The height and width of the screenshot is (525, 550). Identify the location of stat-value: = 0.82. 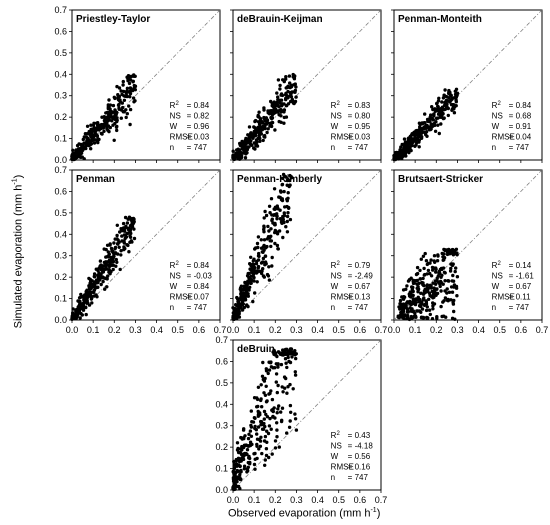
(198, 116).